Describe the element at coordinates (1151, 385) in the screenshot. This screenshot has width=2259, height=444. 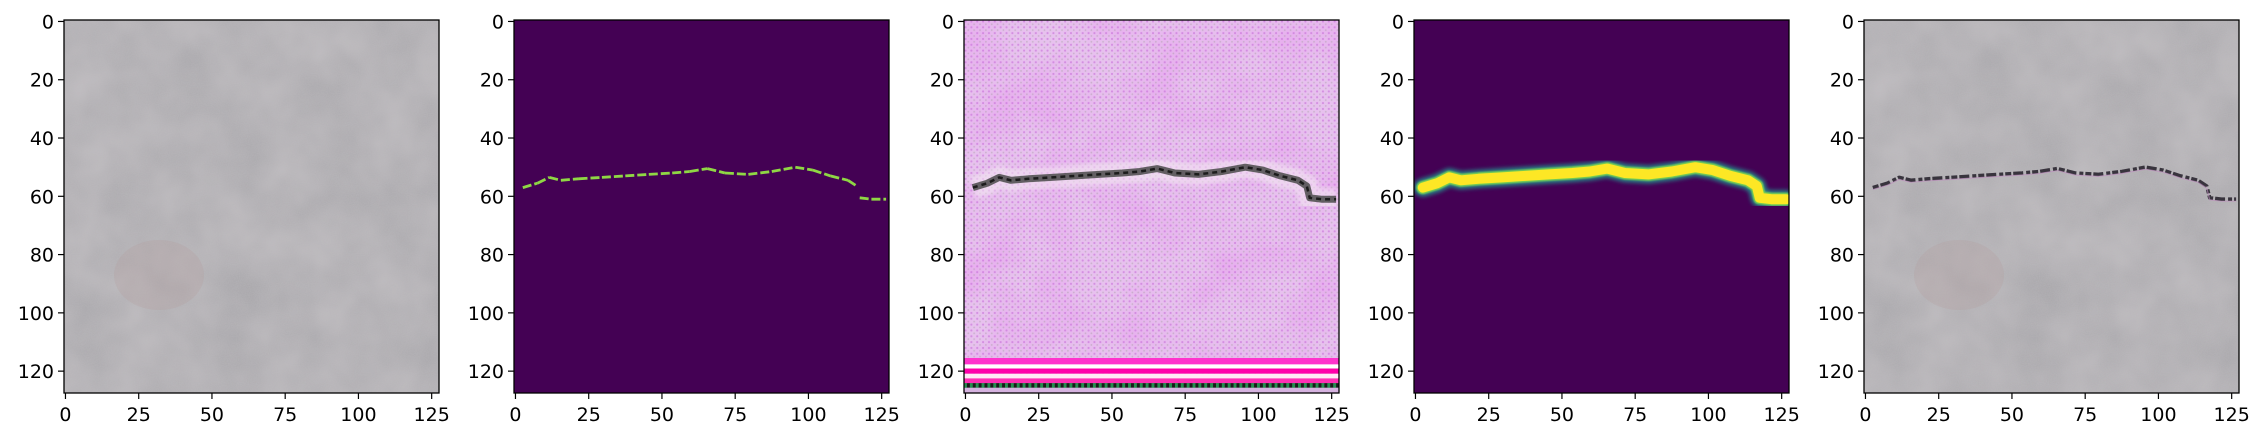
I see `artifact-band-dots` at that location.